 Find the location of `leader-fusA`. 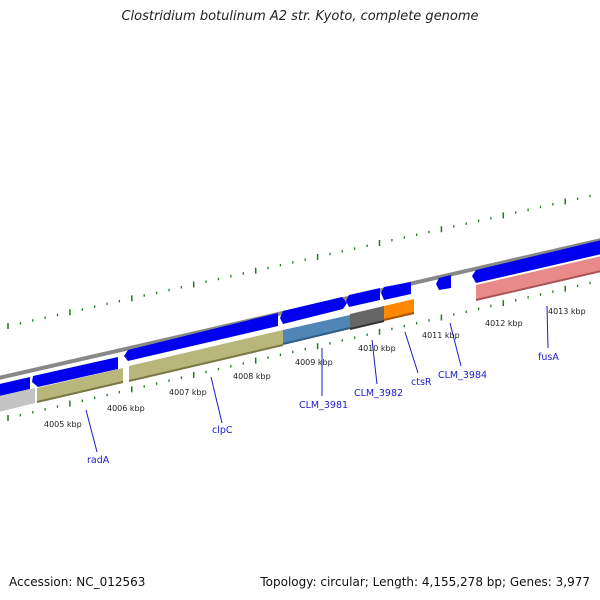

leader-fusA is located at coordinates (547, 327).